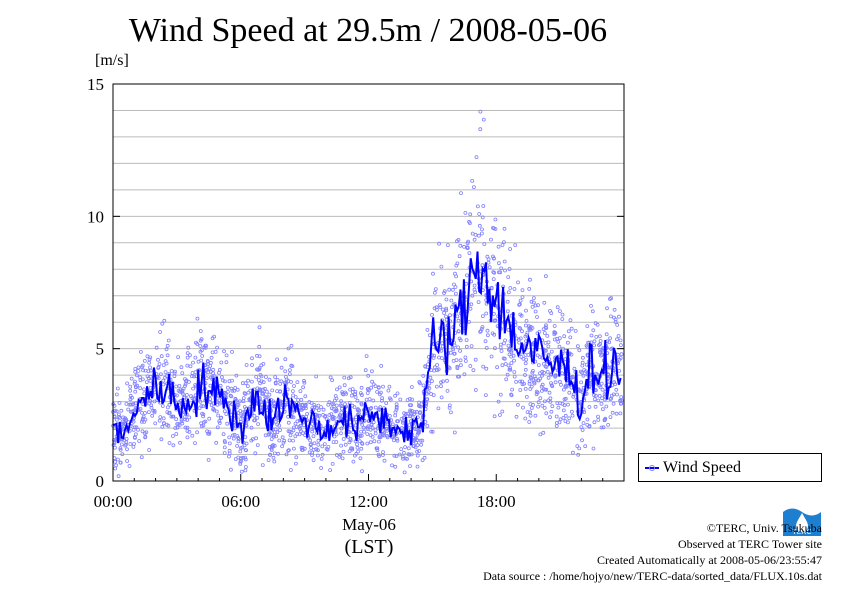  What do you see at coordinates (764, 528) in the screenshot?
I see `credit-copyright: ©TERC, Univ. Tsukuba` at bounding box center [764, 528].